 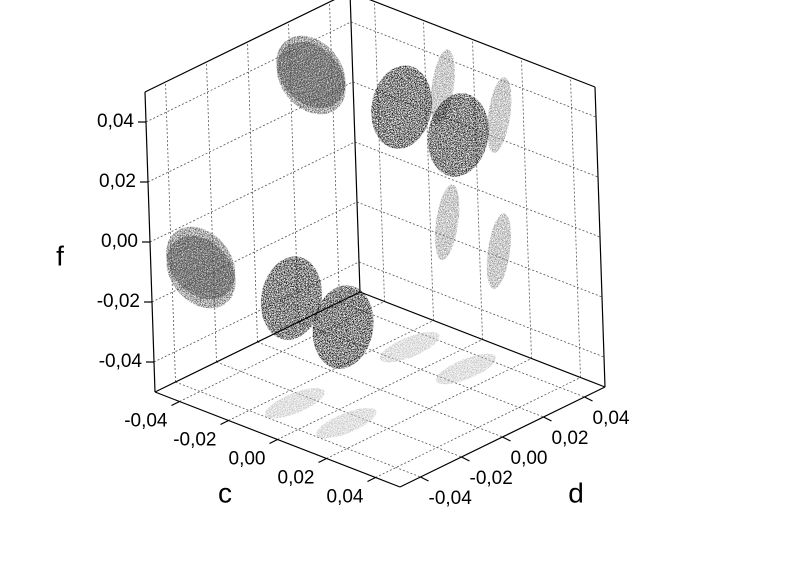 What do you see at coordinates (119, 241) in the screenshot?
I see `z-tick-label: 0,00` at bounding box center [119, 241].